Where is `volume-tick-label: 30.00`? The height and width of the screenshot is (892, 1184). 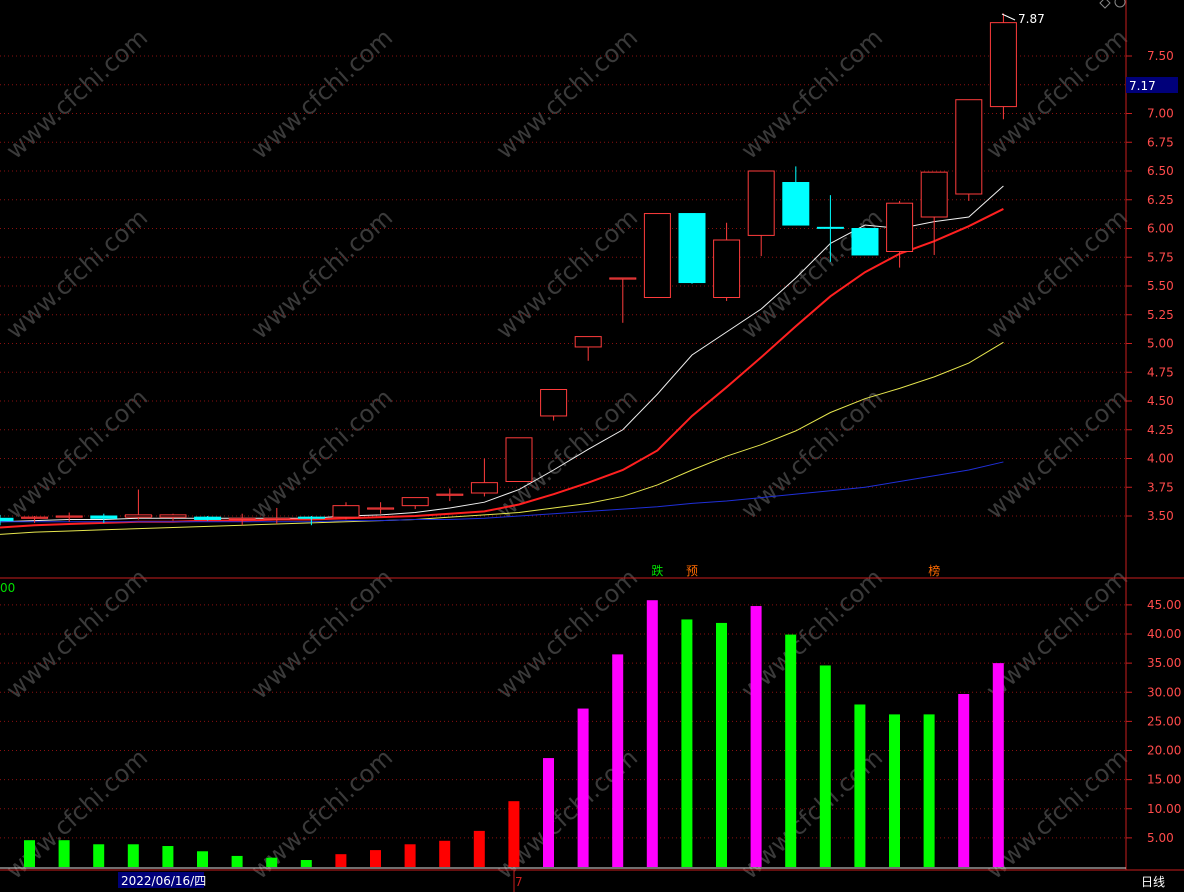 volume-tick-label: 30.00 is located at coordinates (1164, 692).